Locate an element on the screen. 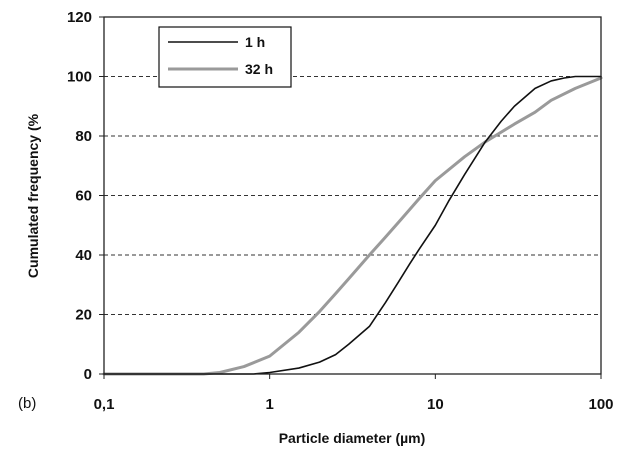 The image size is (627, 453). legend: 1 h 32 h is located at coordinates (225, 57).